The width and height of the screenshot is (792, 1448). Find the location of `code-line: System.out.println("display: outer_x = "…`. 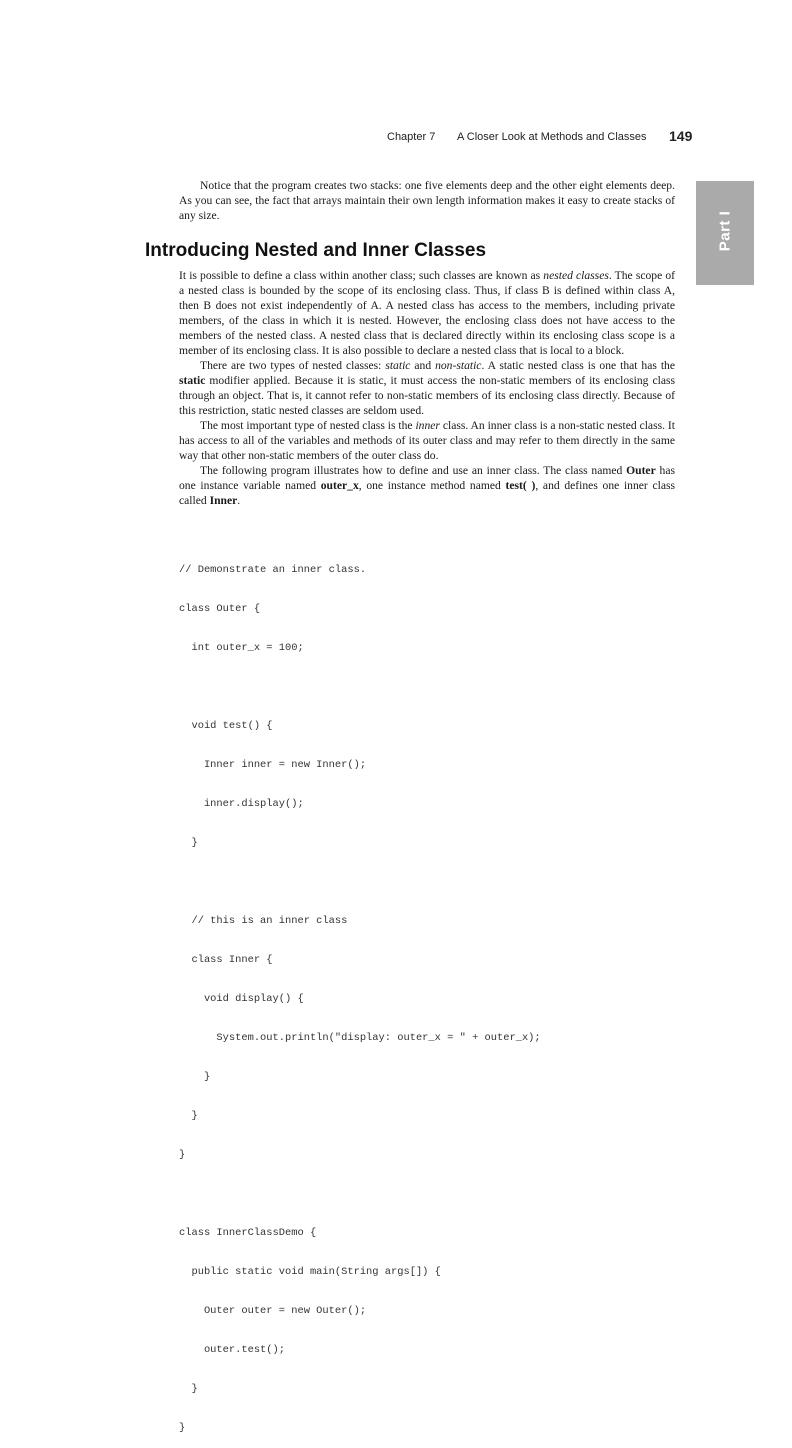

code-line: System.out.println("display: outer_x = "… is located at coordinates (360, 1038).